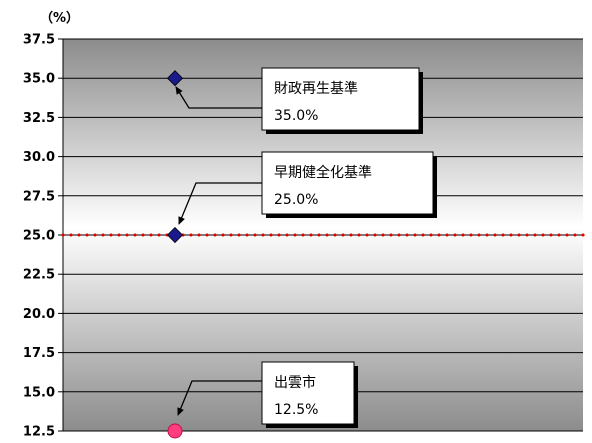 The height and width of the screenshot is (443, 592). What do you see at coordinates (296, 116) in the screenshot?
I see `callout-value: 35.0%` at bounding box center [296, 116].